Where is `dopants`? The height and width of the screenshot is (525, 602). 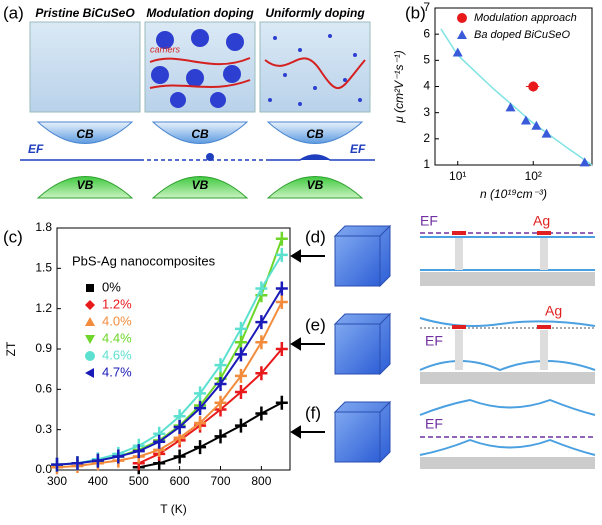
dopants is located at coordinates (315, 70).